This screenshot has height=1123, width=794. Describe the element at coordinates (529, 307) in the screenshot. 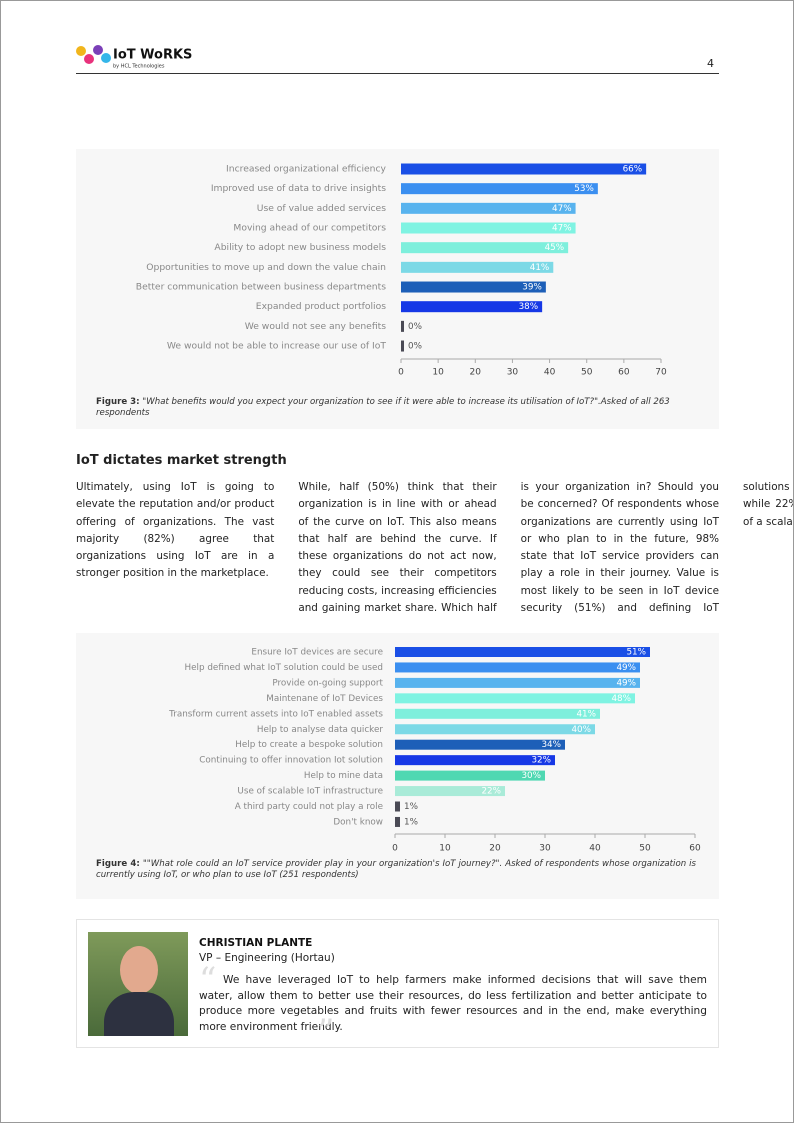

I see `value-label: 38%` at that location.